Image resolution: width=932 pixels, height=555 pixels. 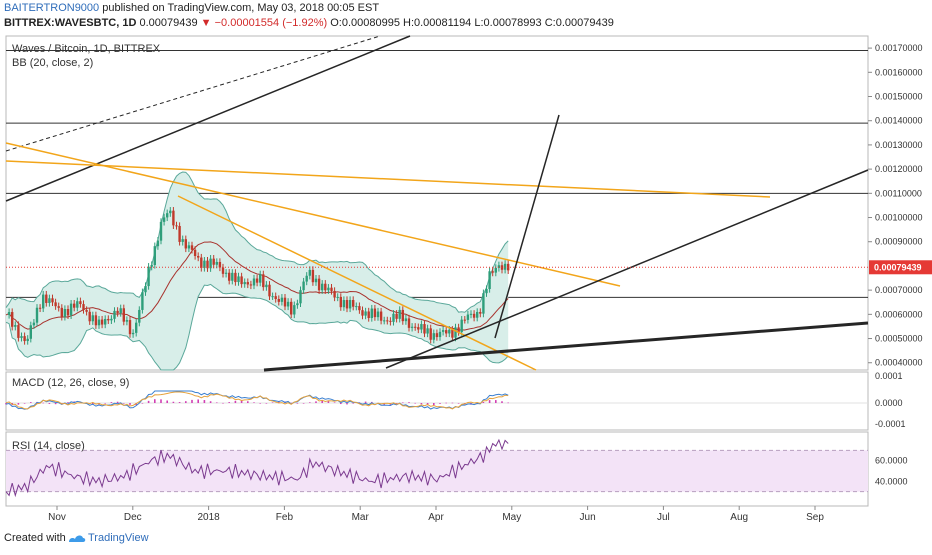 What do you see at coordinates (168, 23) in the screenshot?
I see `last-price: 0.00079439` at bounding box center [168, 23].